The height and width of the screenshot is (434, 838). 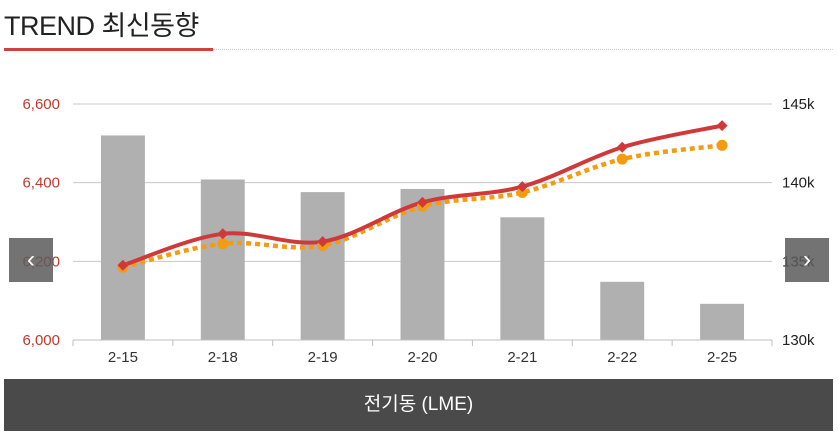 I want to click on x-tick-label: 2-18, so click(x=223, y=357).